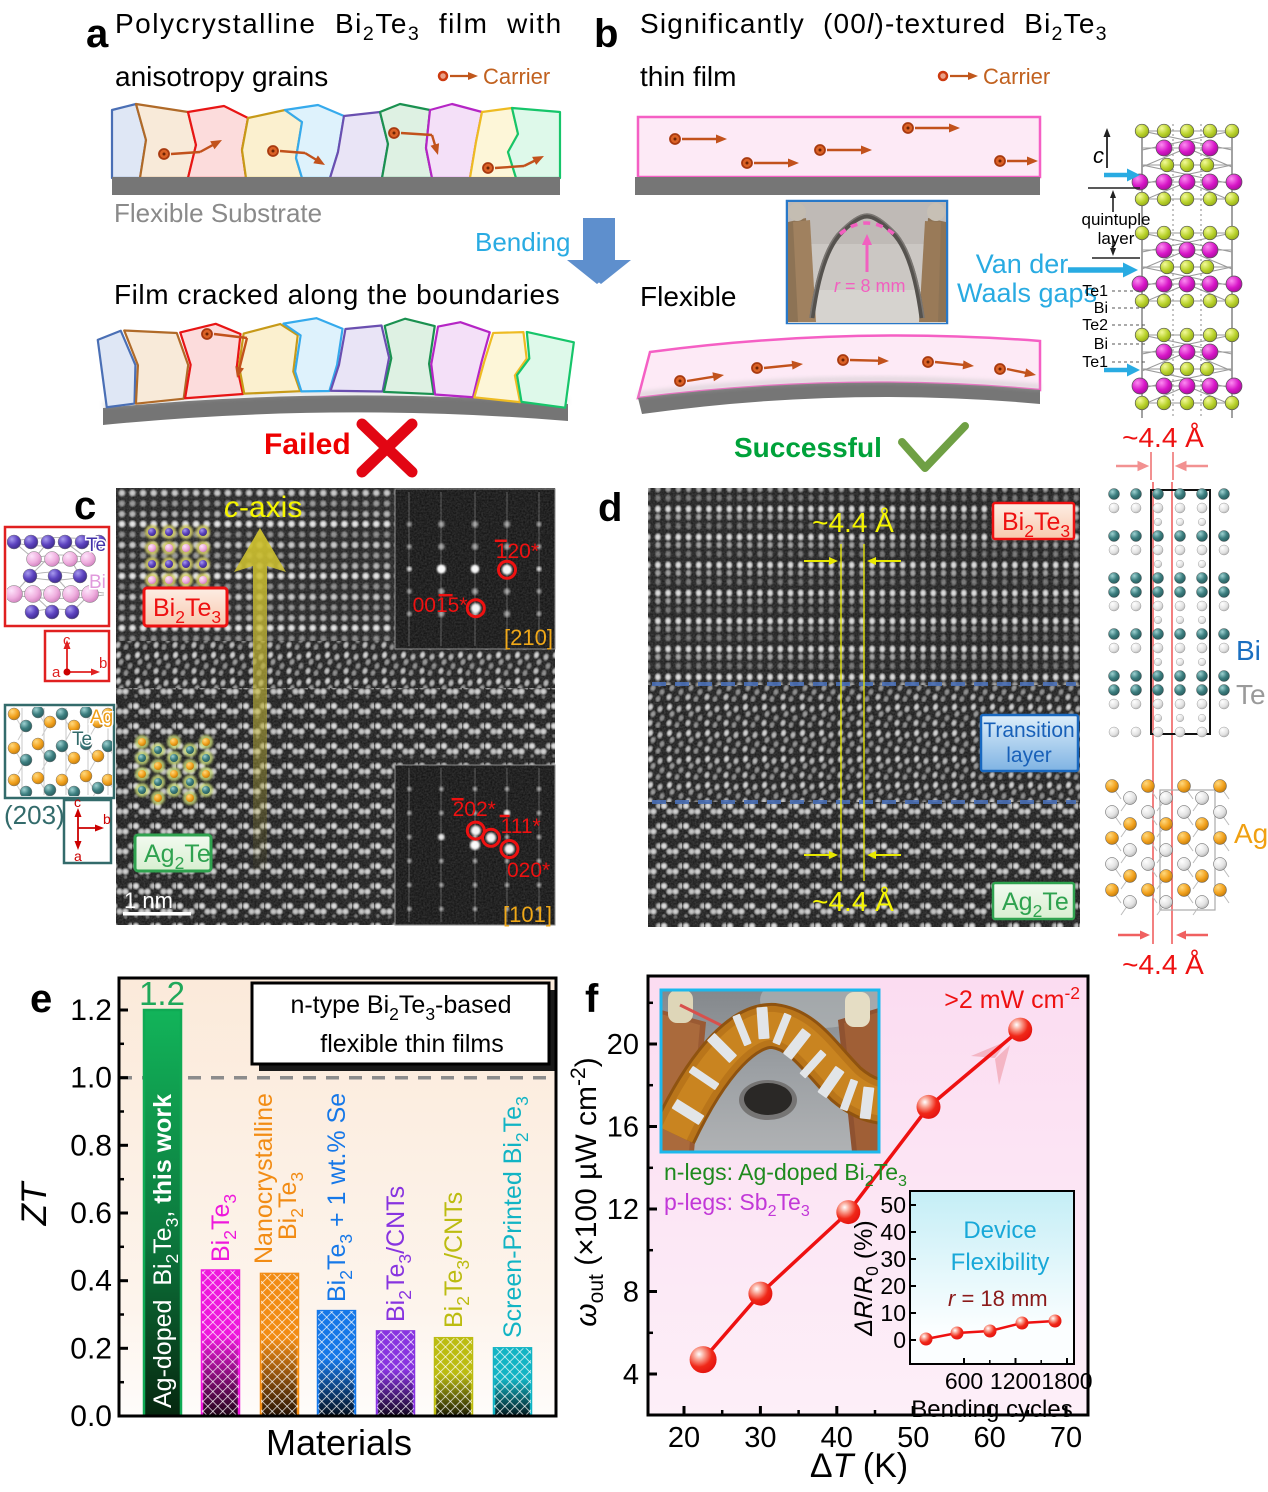 Image resolution: width=1268 pixels, height=1492 pixels. Describe the element at coordinates (91, 1348) in the screenshot. I see `svg-text: 0.2` at that location.